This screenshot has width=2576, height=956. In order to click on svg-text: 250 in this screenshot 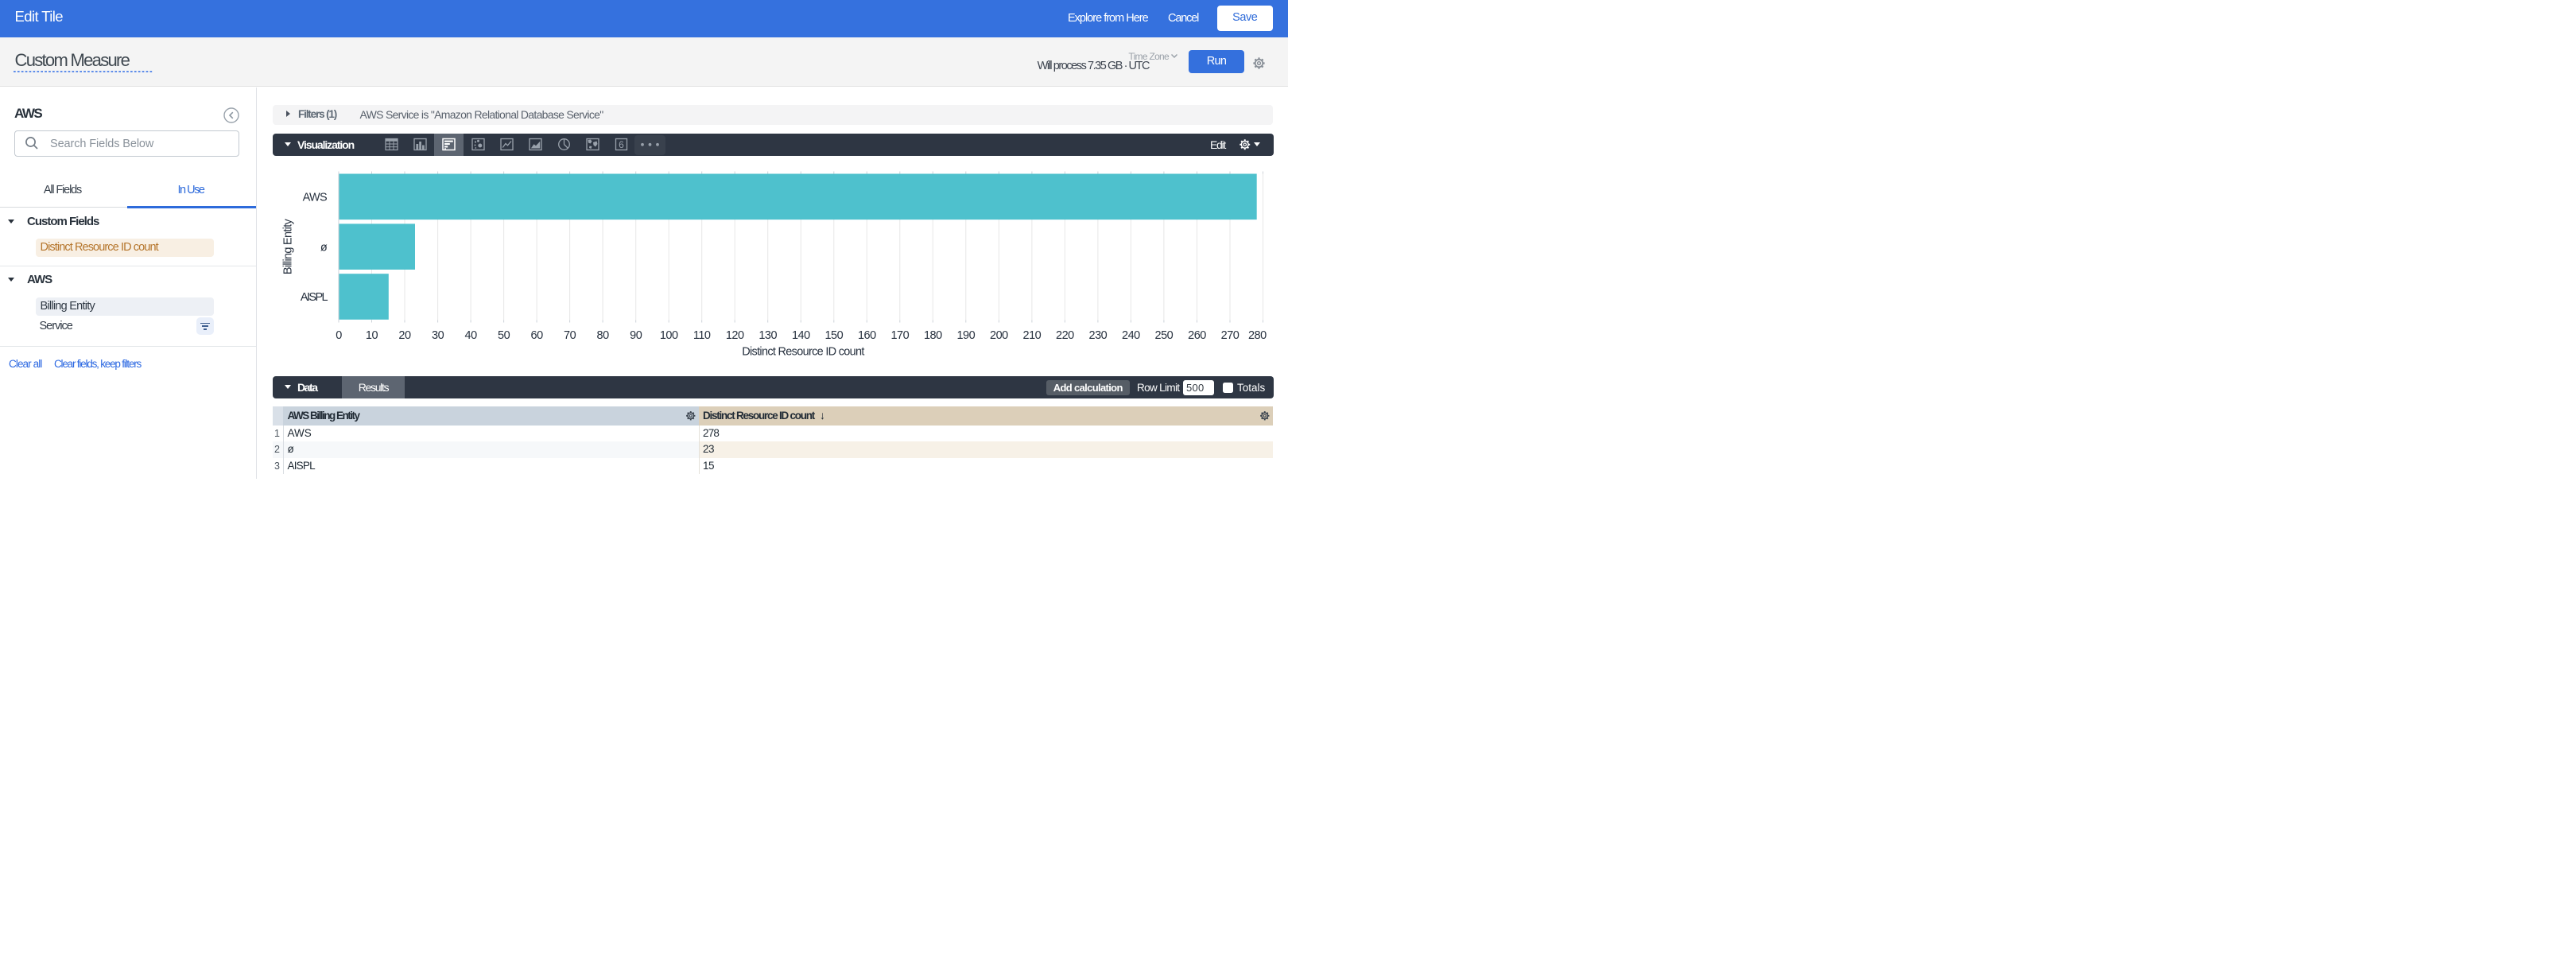, I will do `click(1164, 335)`.